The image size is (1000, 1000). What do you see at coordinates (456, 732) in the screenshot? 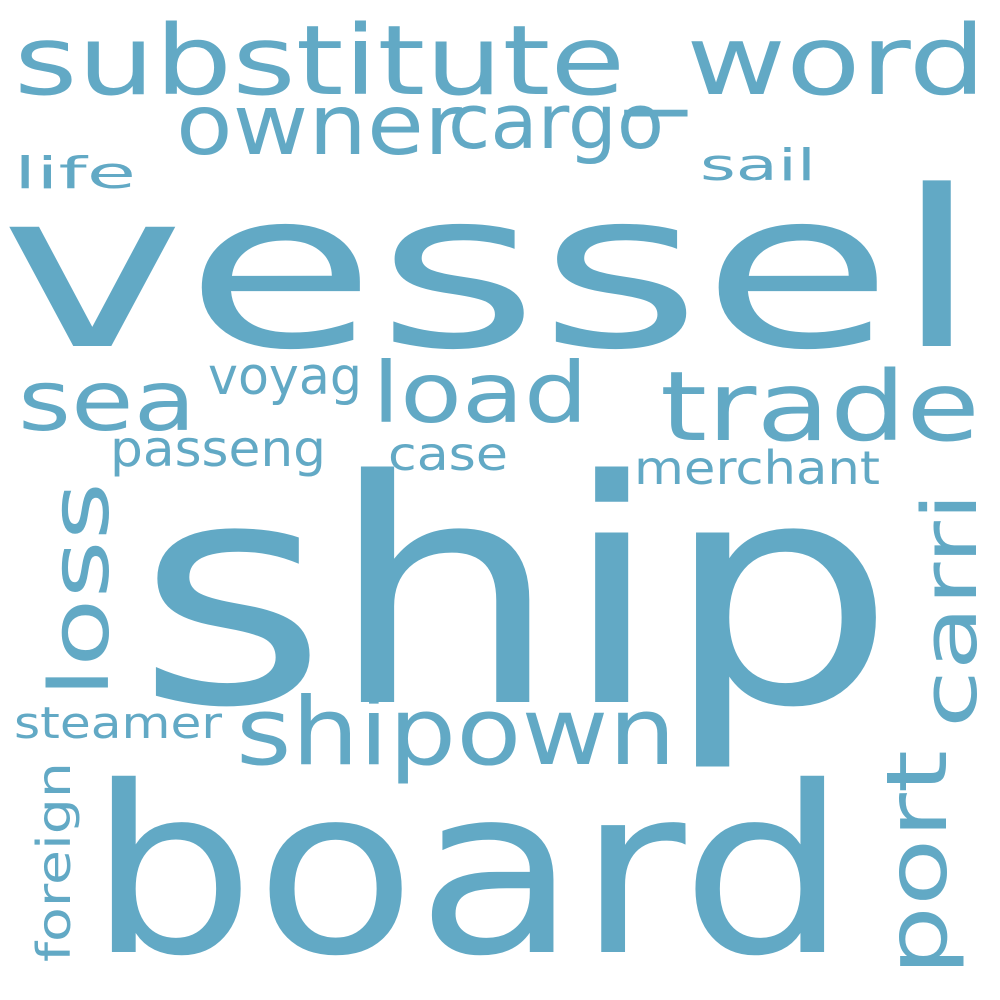
I see `word-shipown: shipown` at bounding box center [456, 732].